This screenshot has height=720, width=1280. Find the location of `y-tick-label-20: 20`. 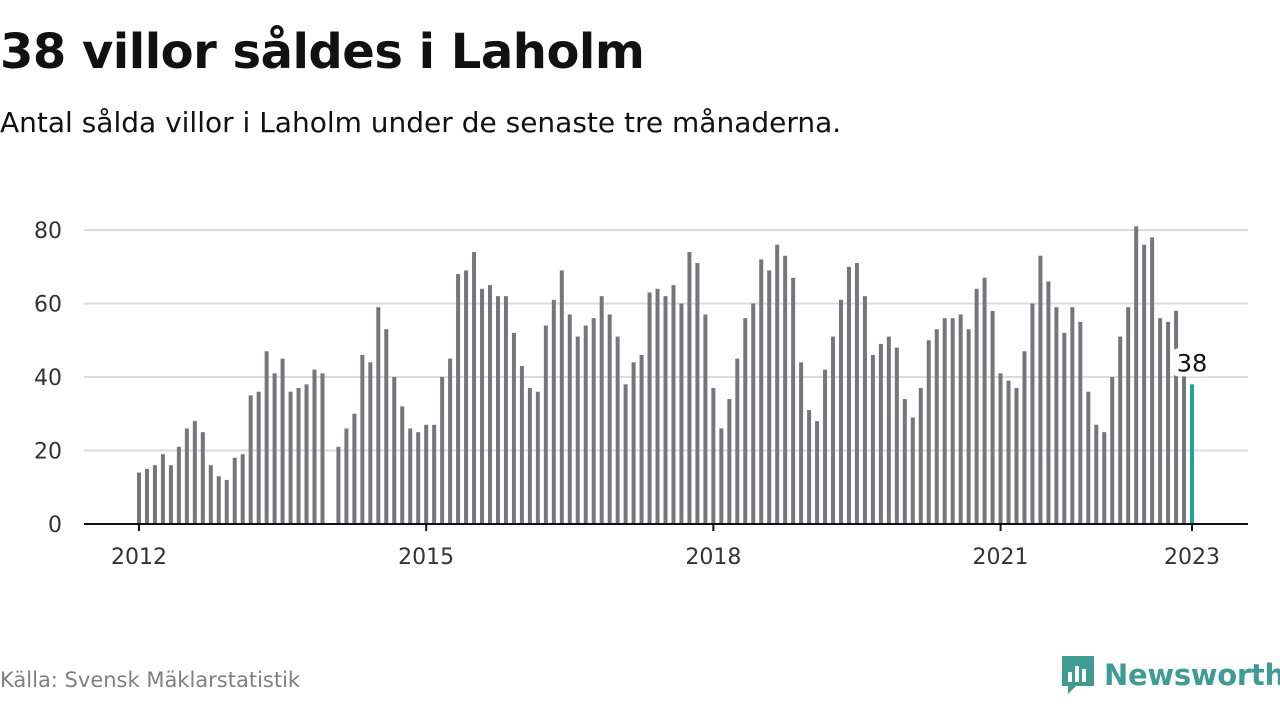

y-tick-label-20: 20 is located at coordinates (48, 452).